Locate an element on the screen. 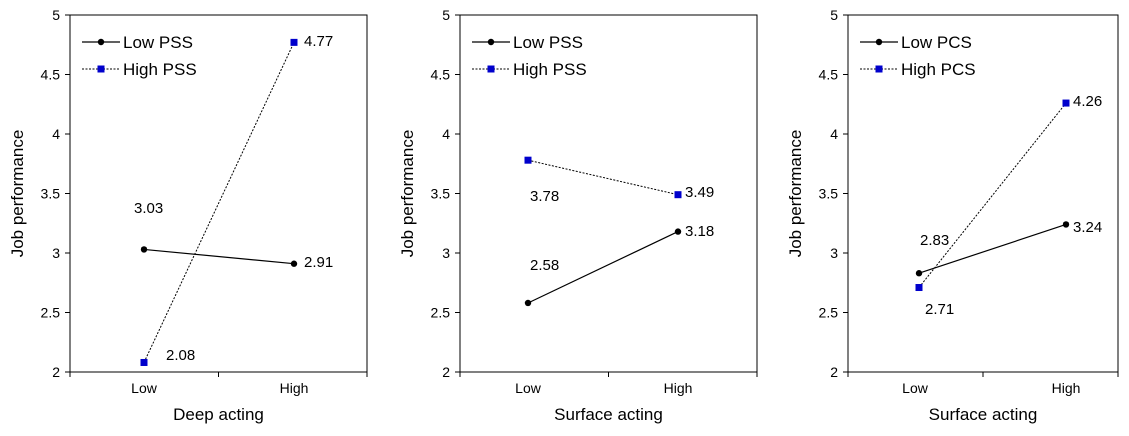 The image size is (1129, 436). data-label: 2.83 is located at coordinates (934, 240).